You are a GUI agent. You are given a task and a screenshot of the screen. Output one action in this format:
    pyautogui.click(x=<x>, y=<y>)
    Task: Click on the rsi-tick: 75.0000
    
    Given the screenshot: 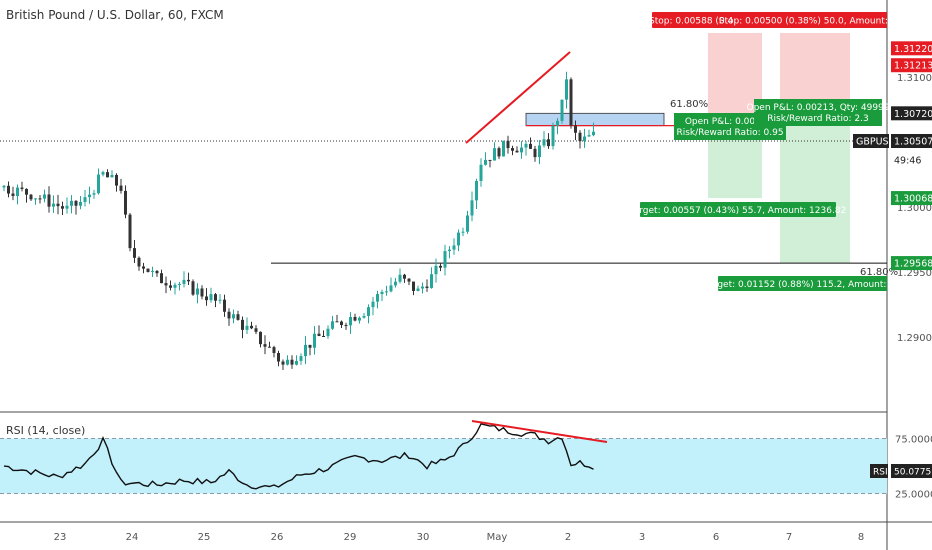 What is the action you would take?
    pyautogui.click(x=913, y=440)
    